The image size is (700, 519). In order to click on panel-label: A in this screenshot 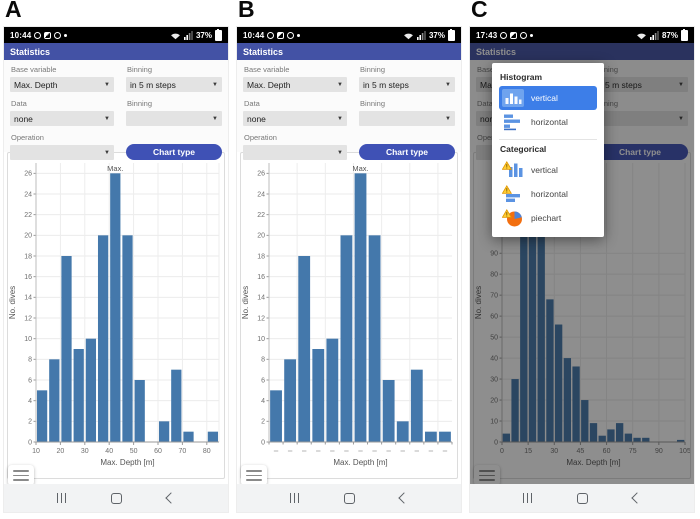, I will do `click(13, 11)`.